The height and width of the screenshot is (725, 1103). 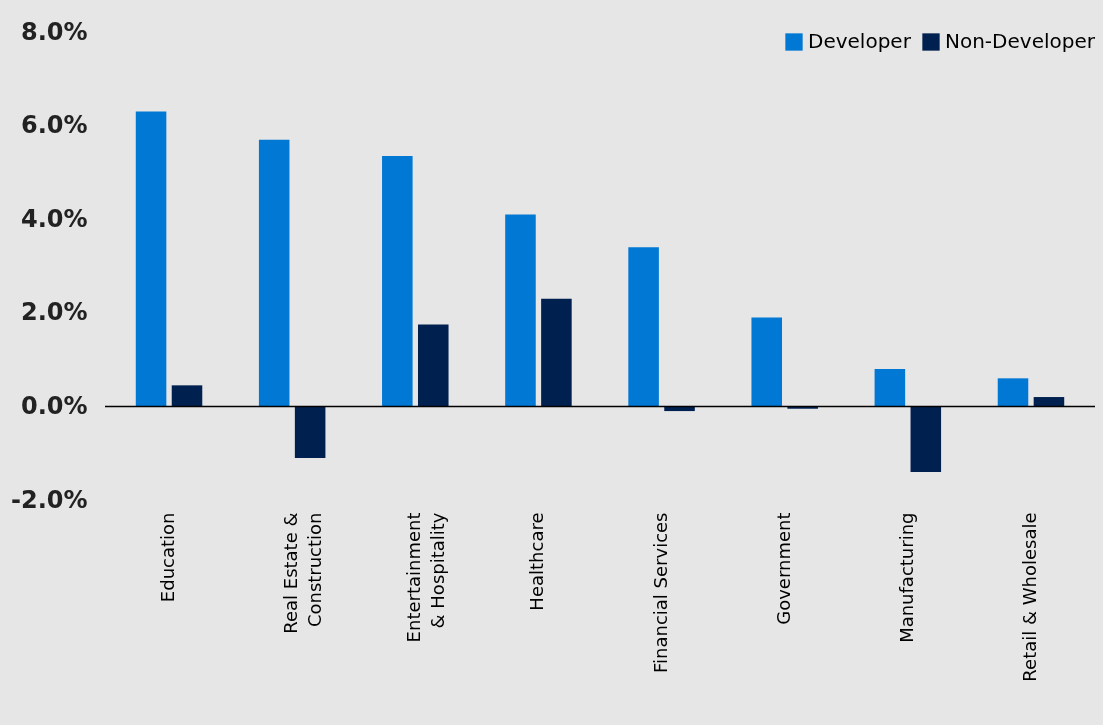 What do you see at coordinates (660, 592) in the screenshot?
I see `x-tick-label: Financial Services` at bounding box center [660, 592].